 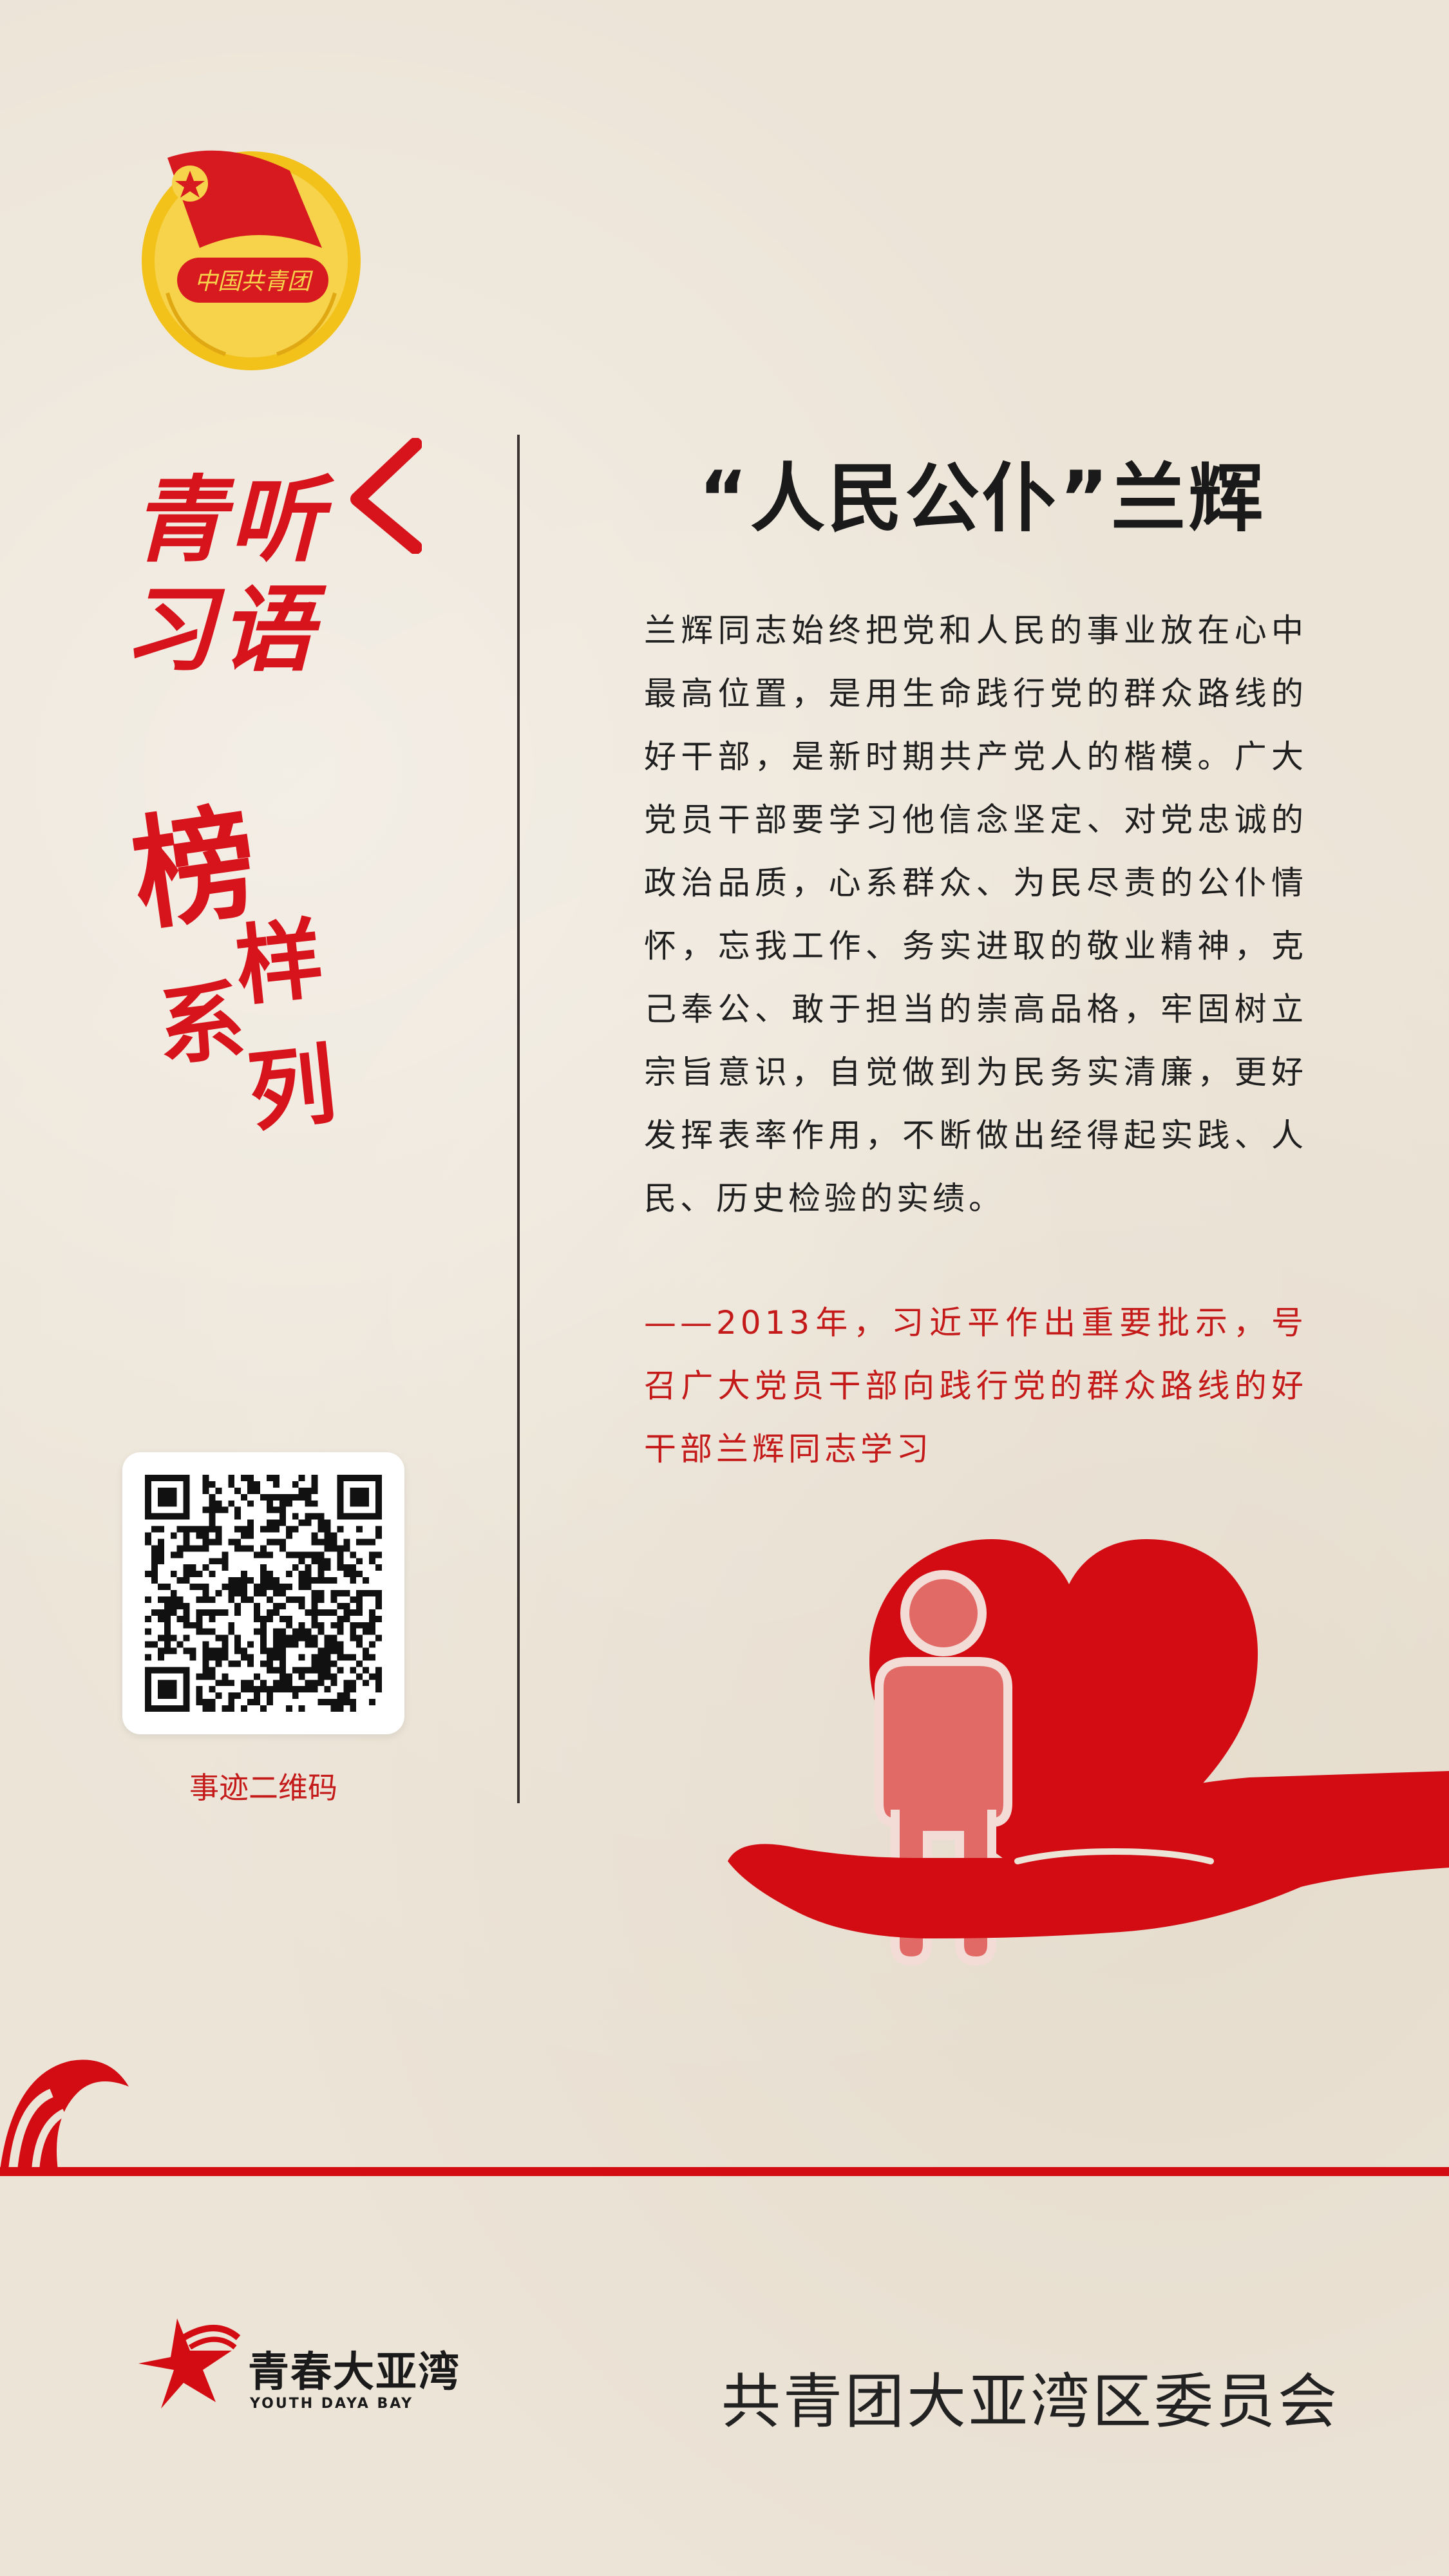 I want to click on chevron-left-icon, so click(x=386, y=496).